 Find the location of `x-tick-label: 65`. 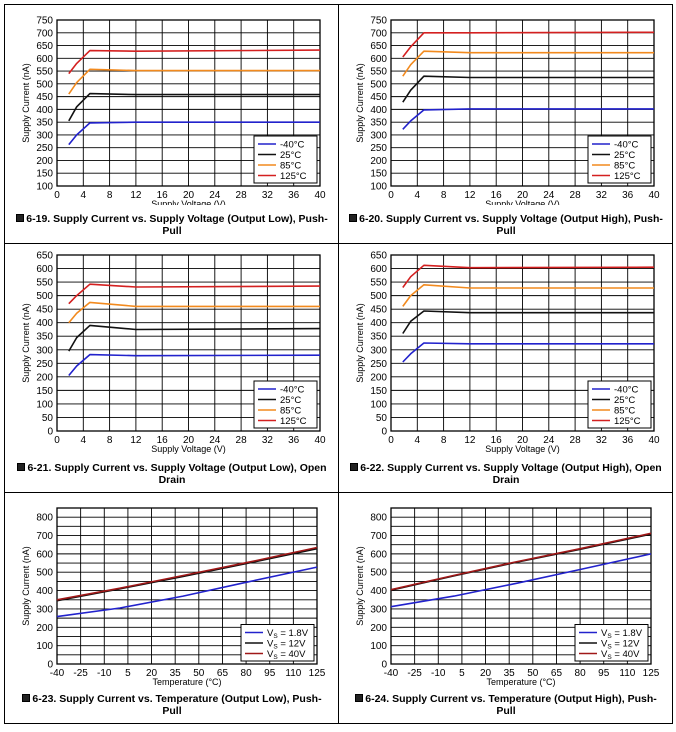

x-tick-label: 65 is located at coordinates (223, 673).